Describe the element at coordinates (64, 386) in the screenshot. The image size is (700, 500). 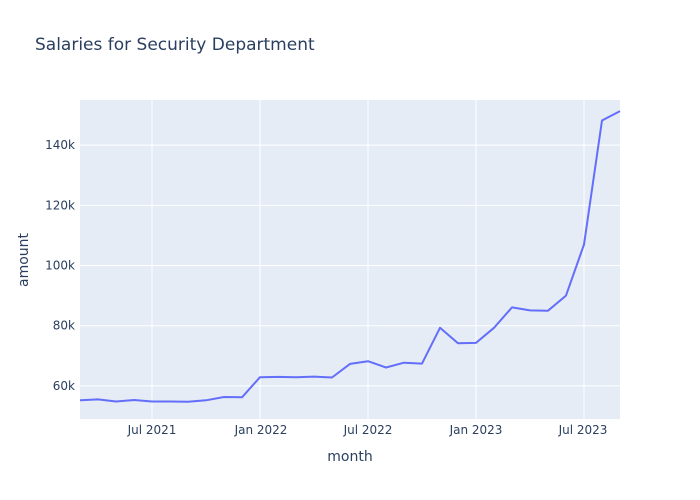
I see `y-tick-label: 60k` at that location.